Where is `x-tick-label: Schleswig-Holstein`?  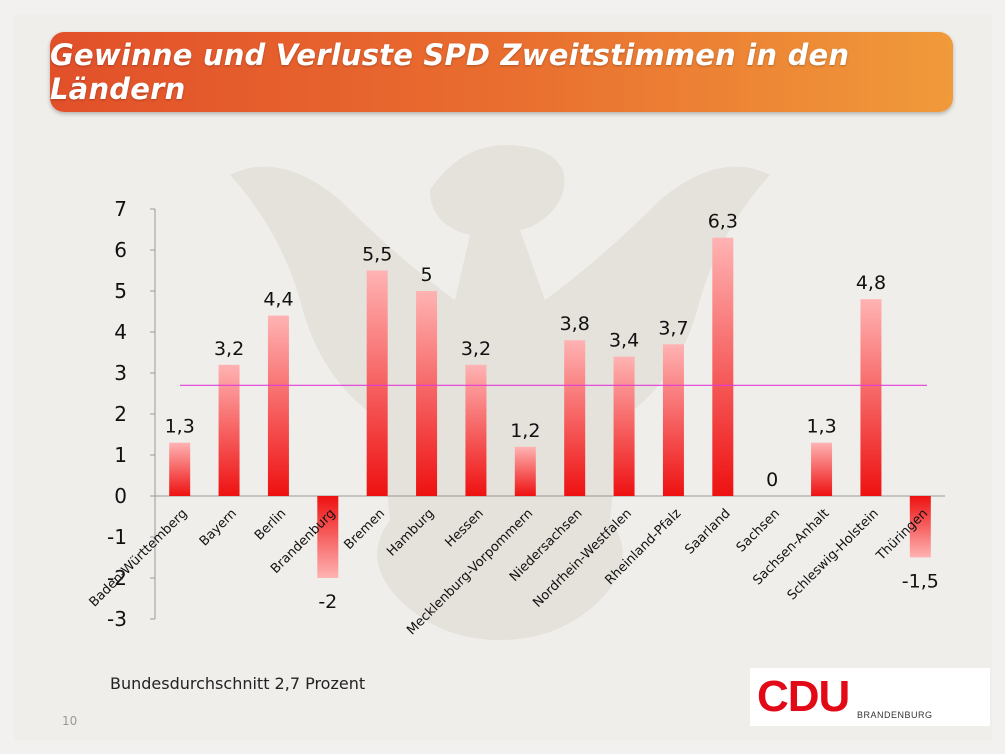 x-tick-label: Schleswig-Holstein is located at coordinates (833, 554).